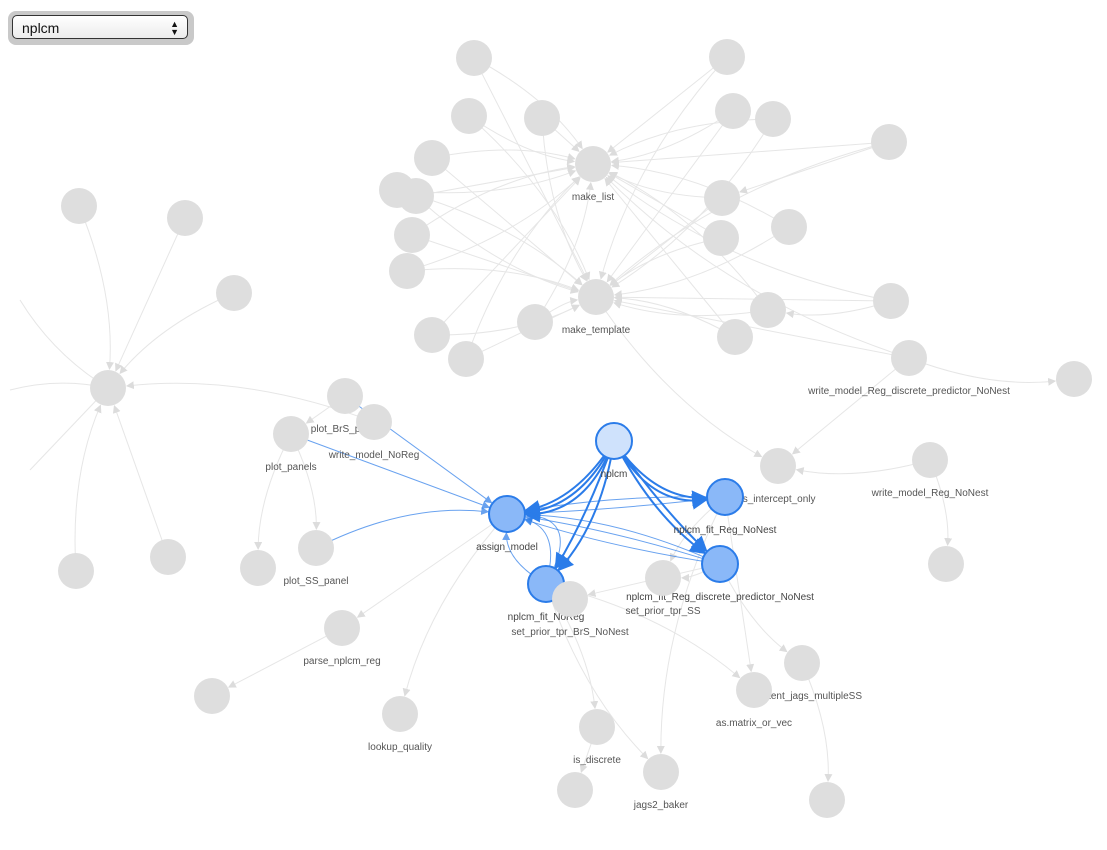 This screenshot has width=1107, height=850. I want to click on node-plot-BrS-panel: plot_BrS_panel, so click(345, 406).